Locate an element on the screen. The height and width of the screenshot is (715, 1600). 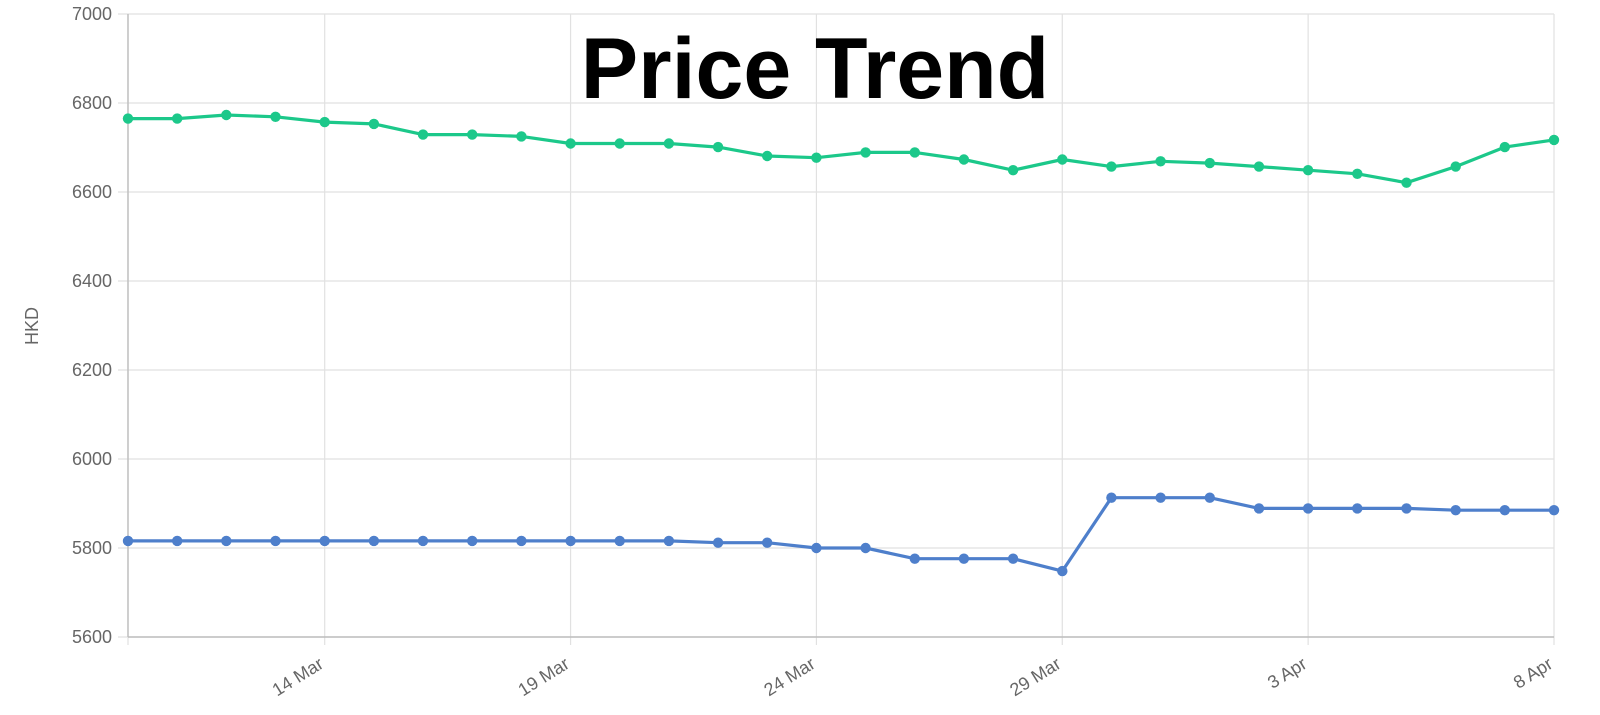
y-tick-label: 7000 is located at coordinates (92, 14).